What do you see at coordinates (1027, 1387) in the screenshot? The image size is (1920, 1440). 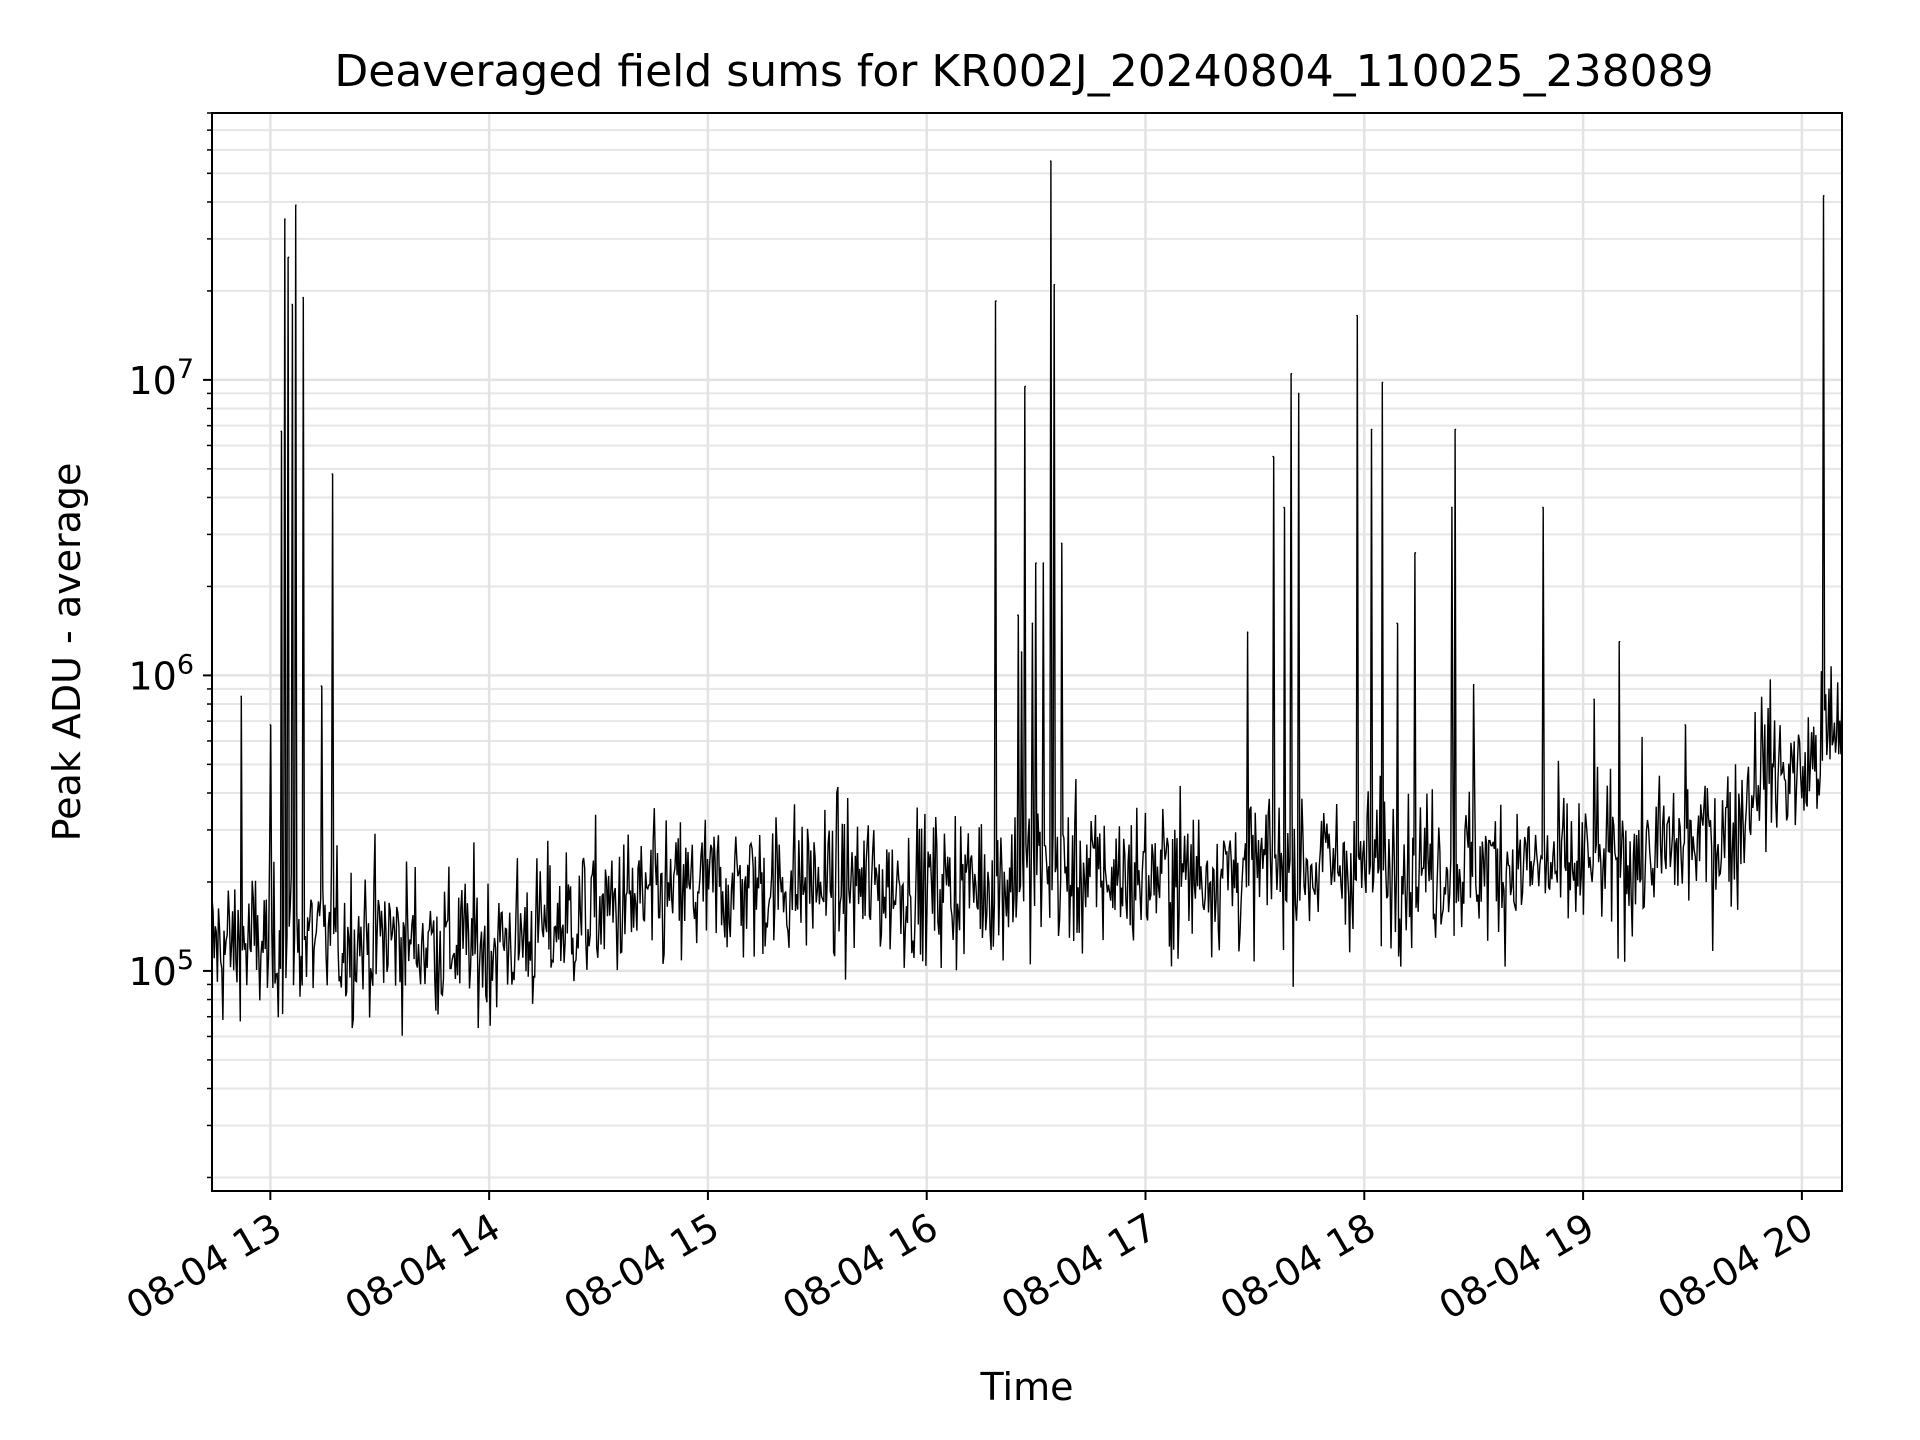 I see `x-axis-label: Time` at bounding box center [1027, 1387].